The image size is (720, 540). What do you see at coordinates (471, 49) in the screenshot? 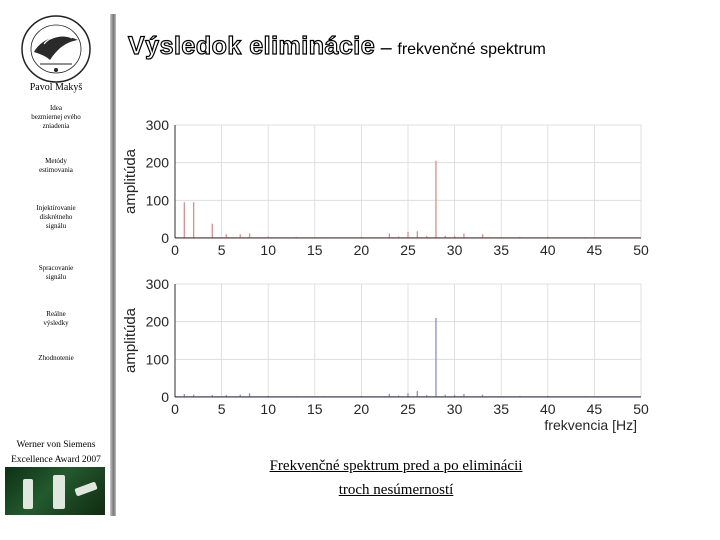
I see `title-sub: frekvenčné spektrum` at bounding box center [471, 49].